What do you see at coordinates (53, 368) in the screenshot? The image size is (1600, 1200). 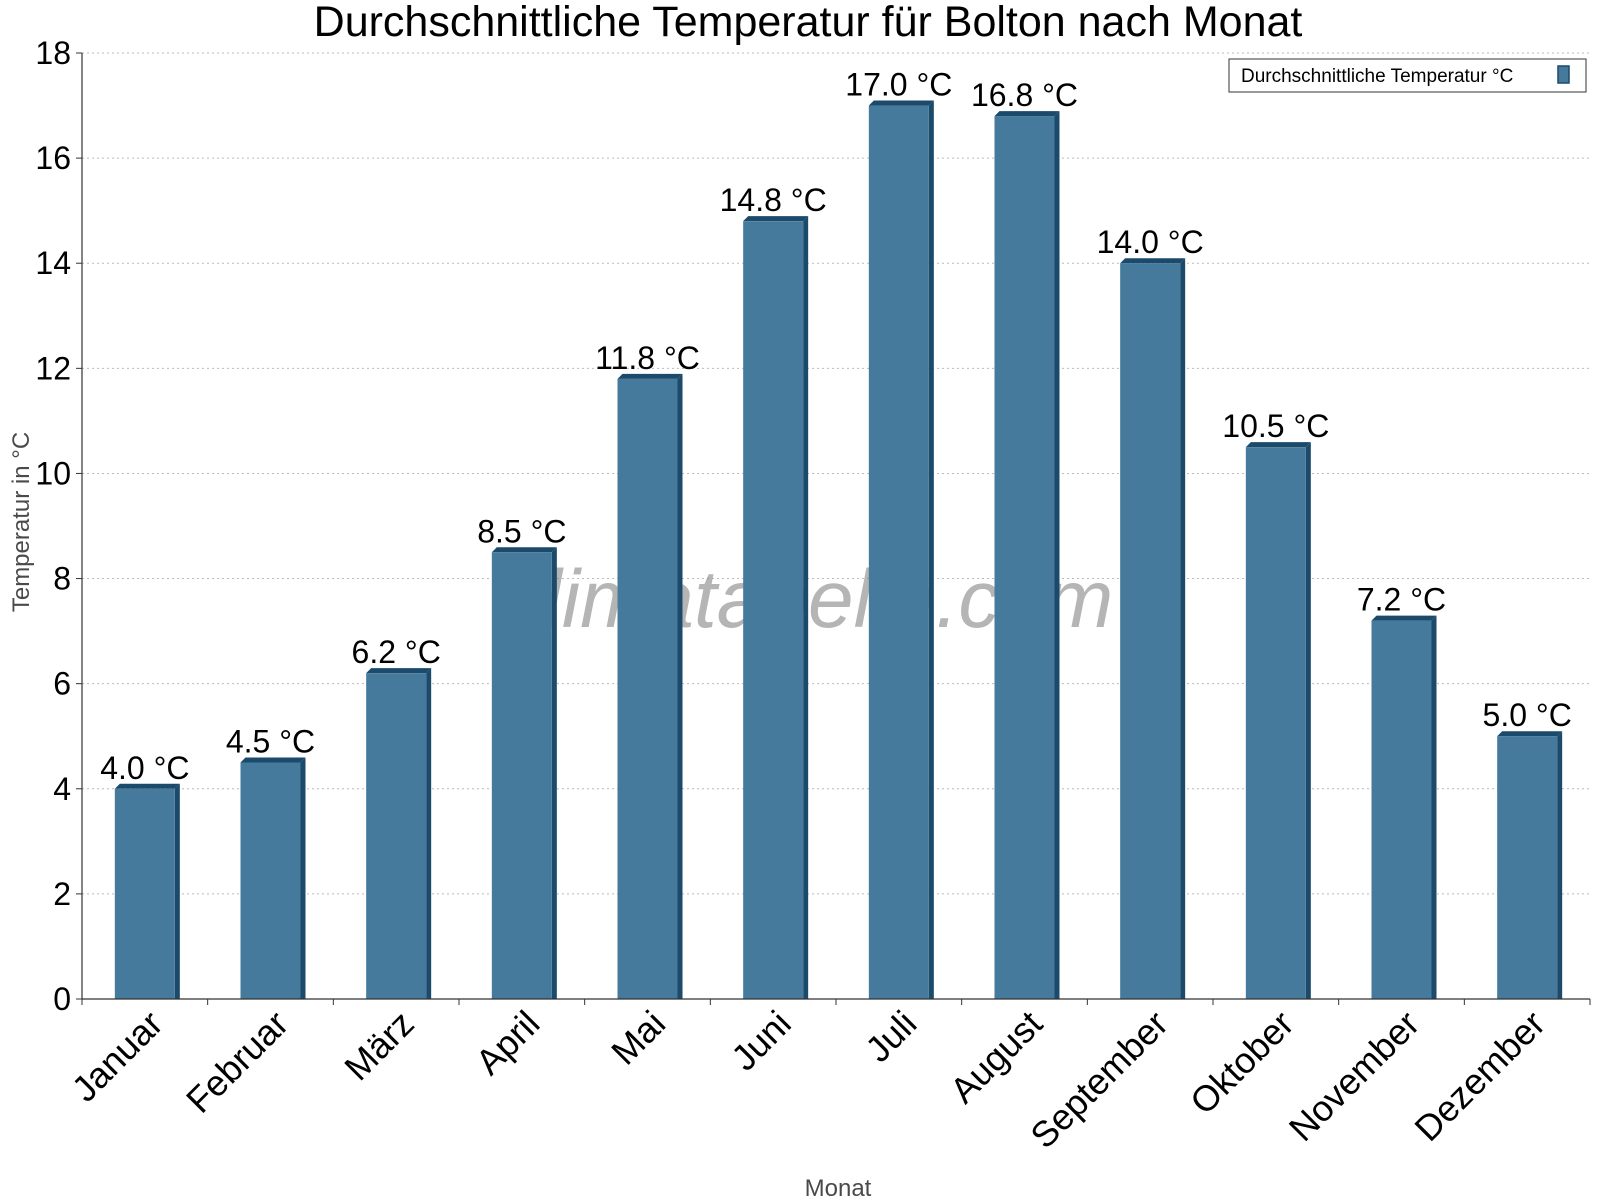 I see `y-tick-label: 12` at bounding box center [53, 368].